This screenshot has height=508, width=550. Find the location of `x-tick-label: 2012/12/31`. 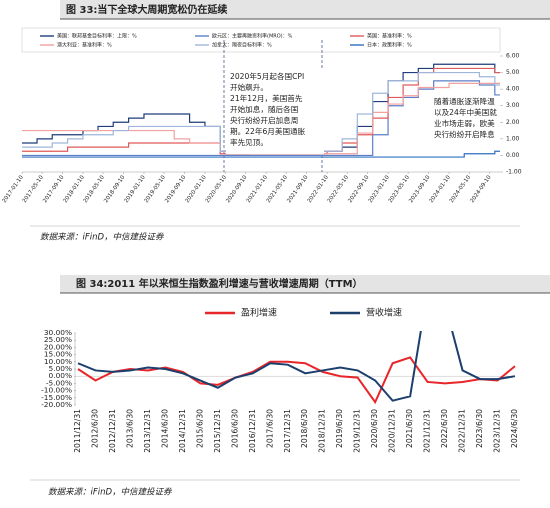

x-tick-label: 2012/12/31 is located at coordinates (112, 431).